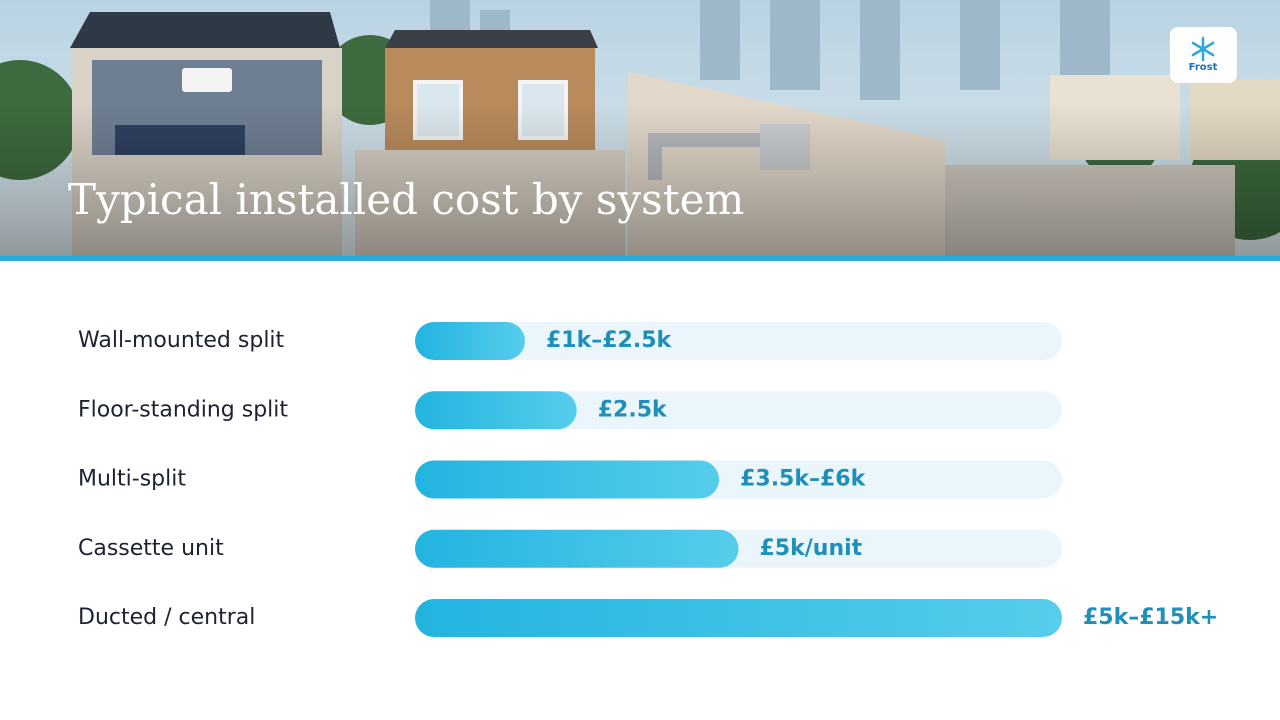 This screenshot has height=720, width=1280. Describe the element at coordinates (151, 548) in the screenshot. I see `category-label: Cassette unit` at that location.